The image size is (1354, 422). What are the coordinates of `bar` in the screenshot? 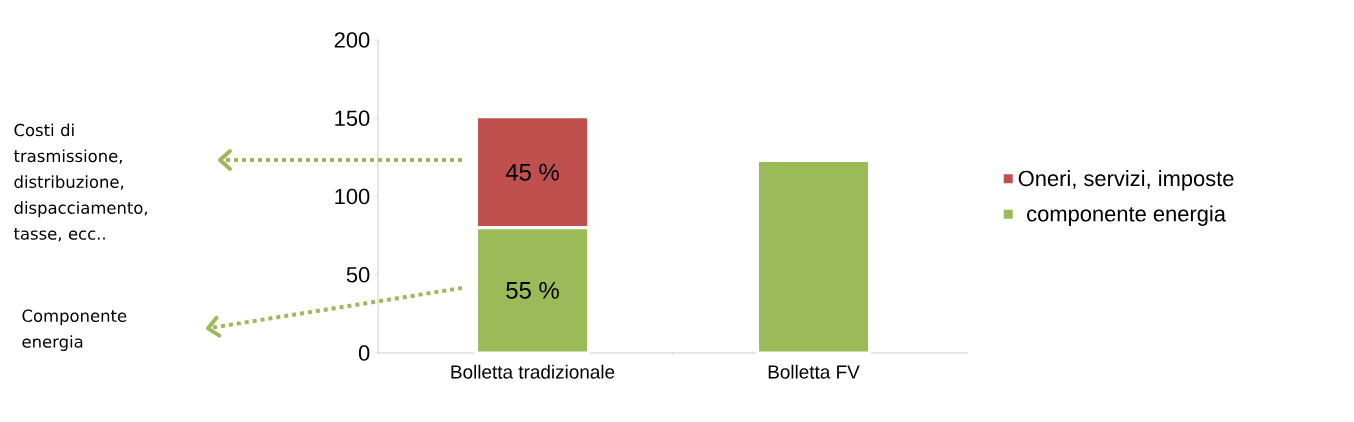 It's located at (813, 257).